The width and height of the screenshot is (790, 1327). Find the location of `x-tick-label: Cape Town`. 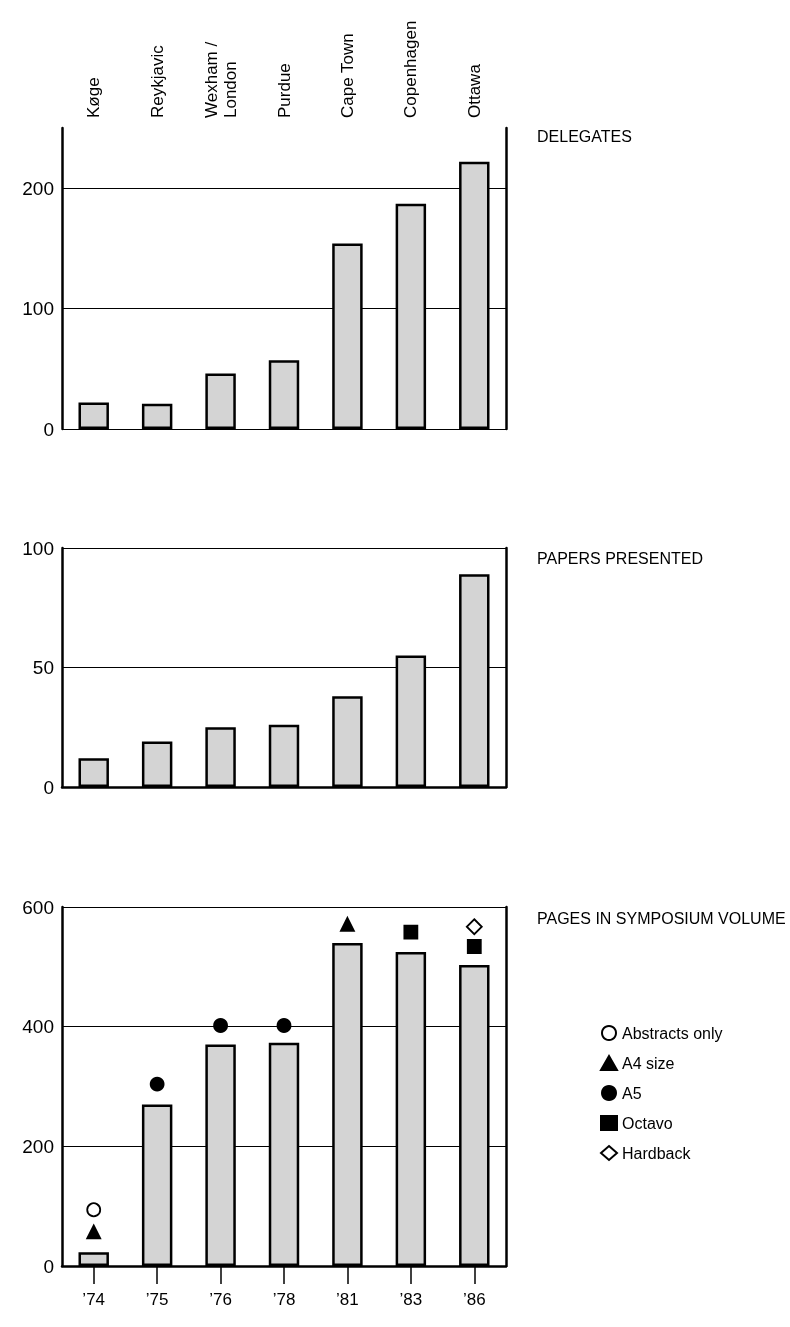

x-tick-label: Cape Town is located at coordinates (347, 75).